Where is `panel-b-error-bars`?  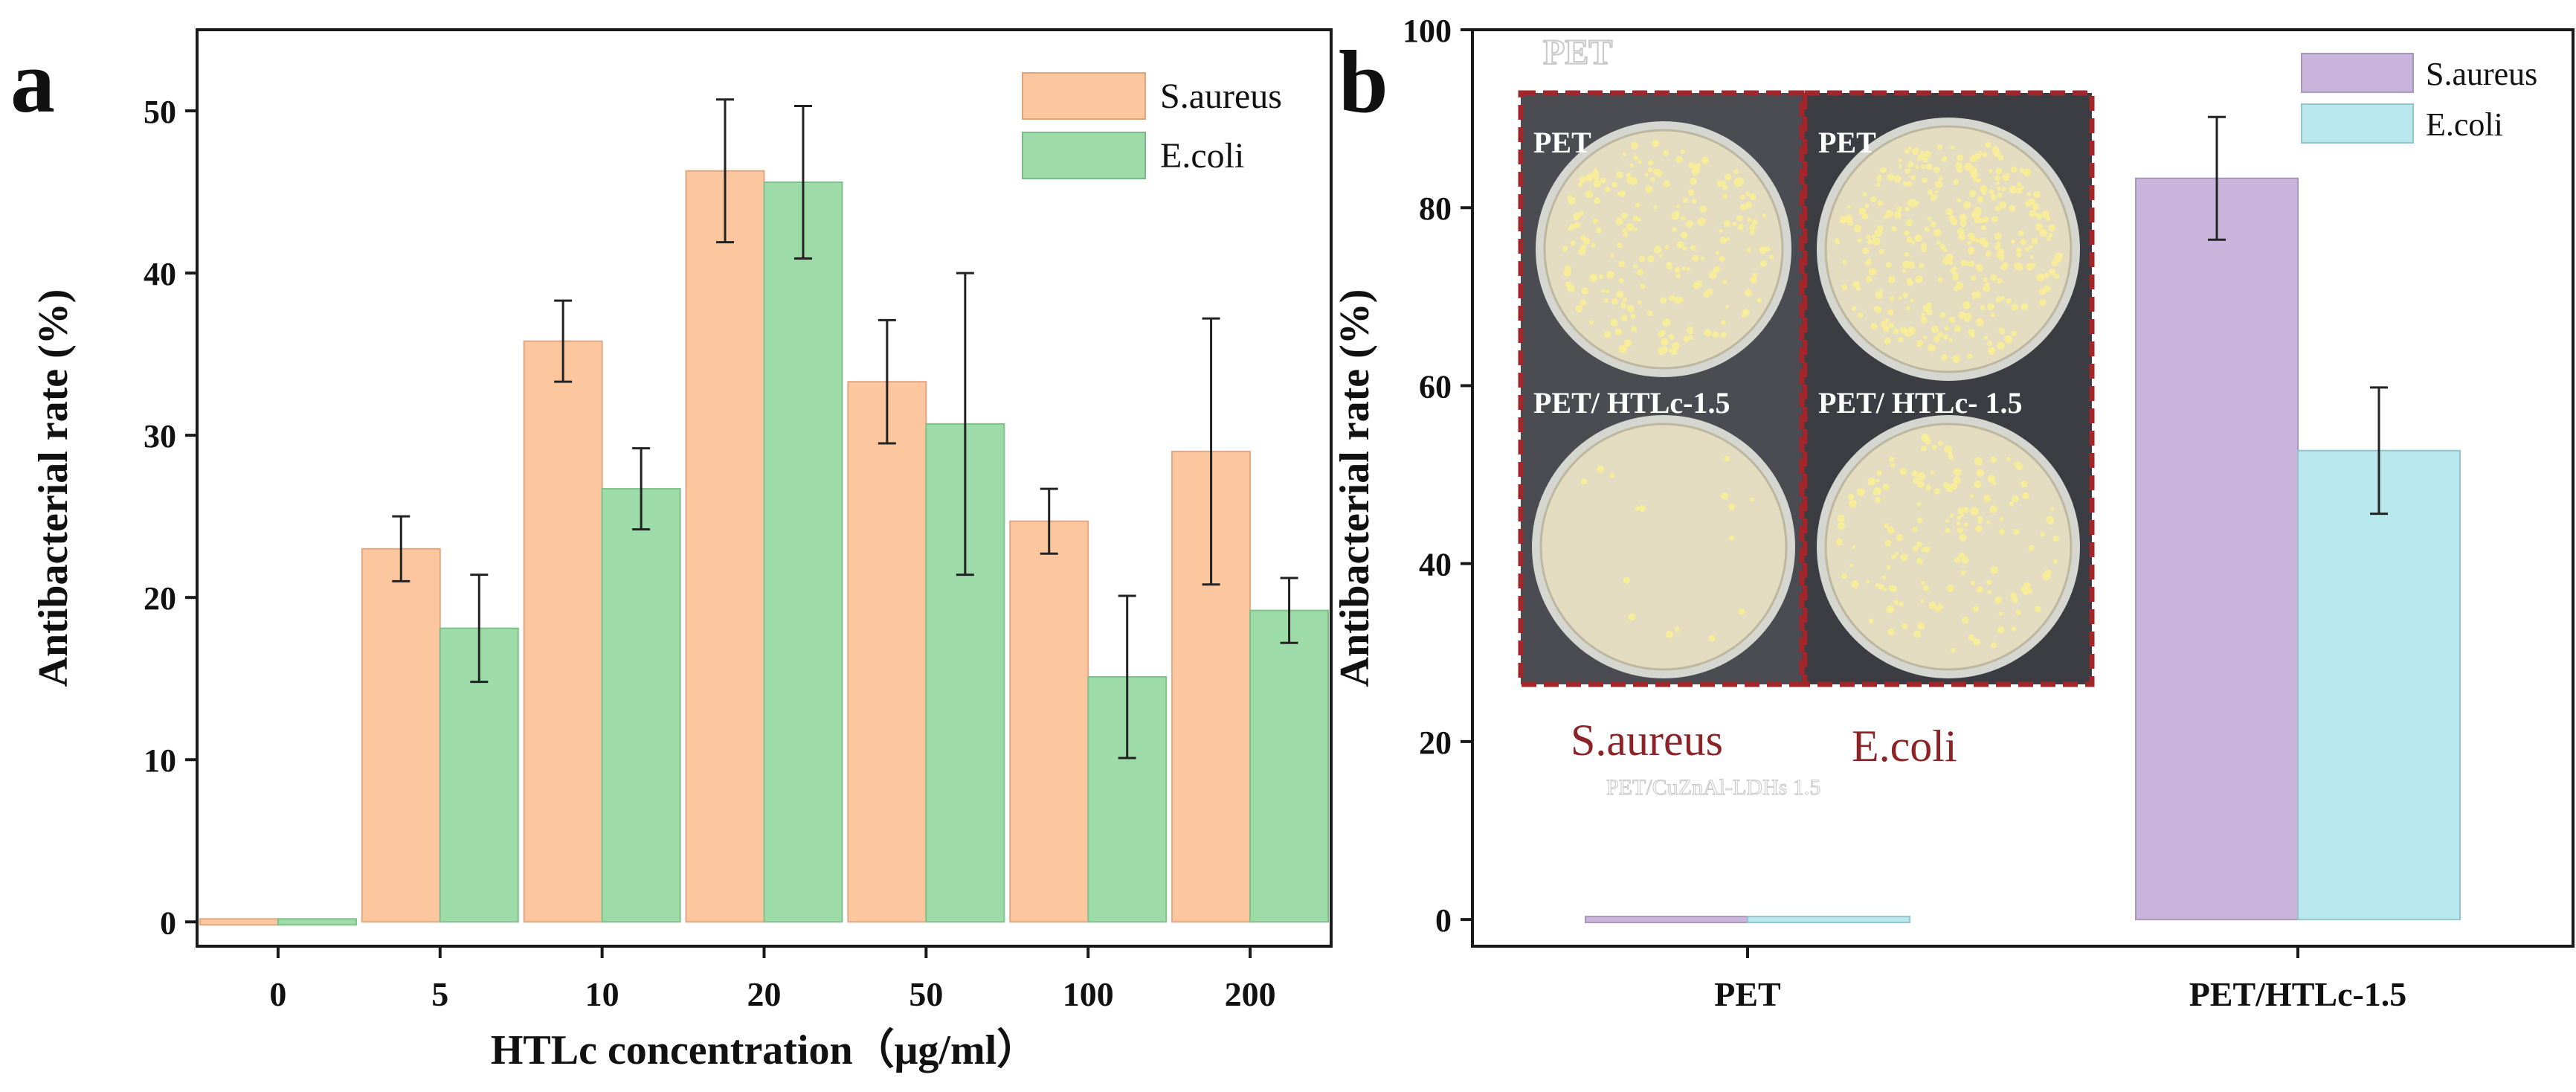 panel-b-error-bars is located at coordinates (2298, 316).